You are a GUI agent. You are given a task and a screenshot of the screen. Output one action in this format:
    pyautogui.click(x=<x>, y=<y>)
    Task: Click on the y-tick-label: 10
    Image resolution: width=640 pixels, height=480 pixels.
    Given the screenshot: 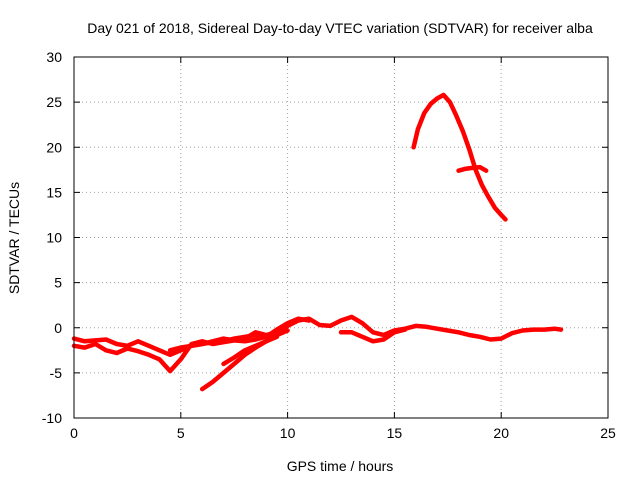 What is the action you would take?
    pyautogui.click(x=54, y=238)
    